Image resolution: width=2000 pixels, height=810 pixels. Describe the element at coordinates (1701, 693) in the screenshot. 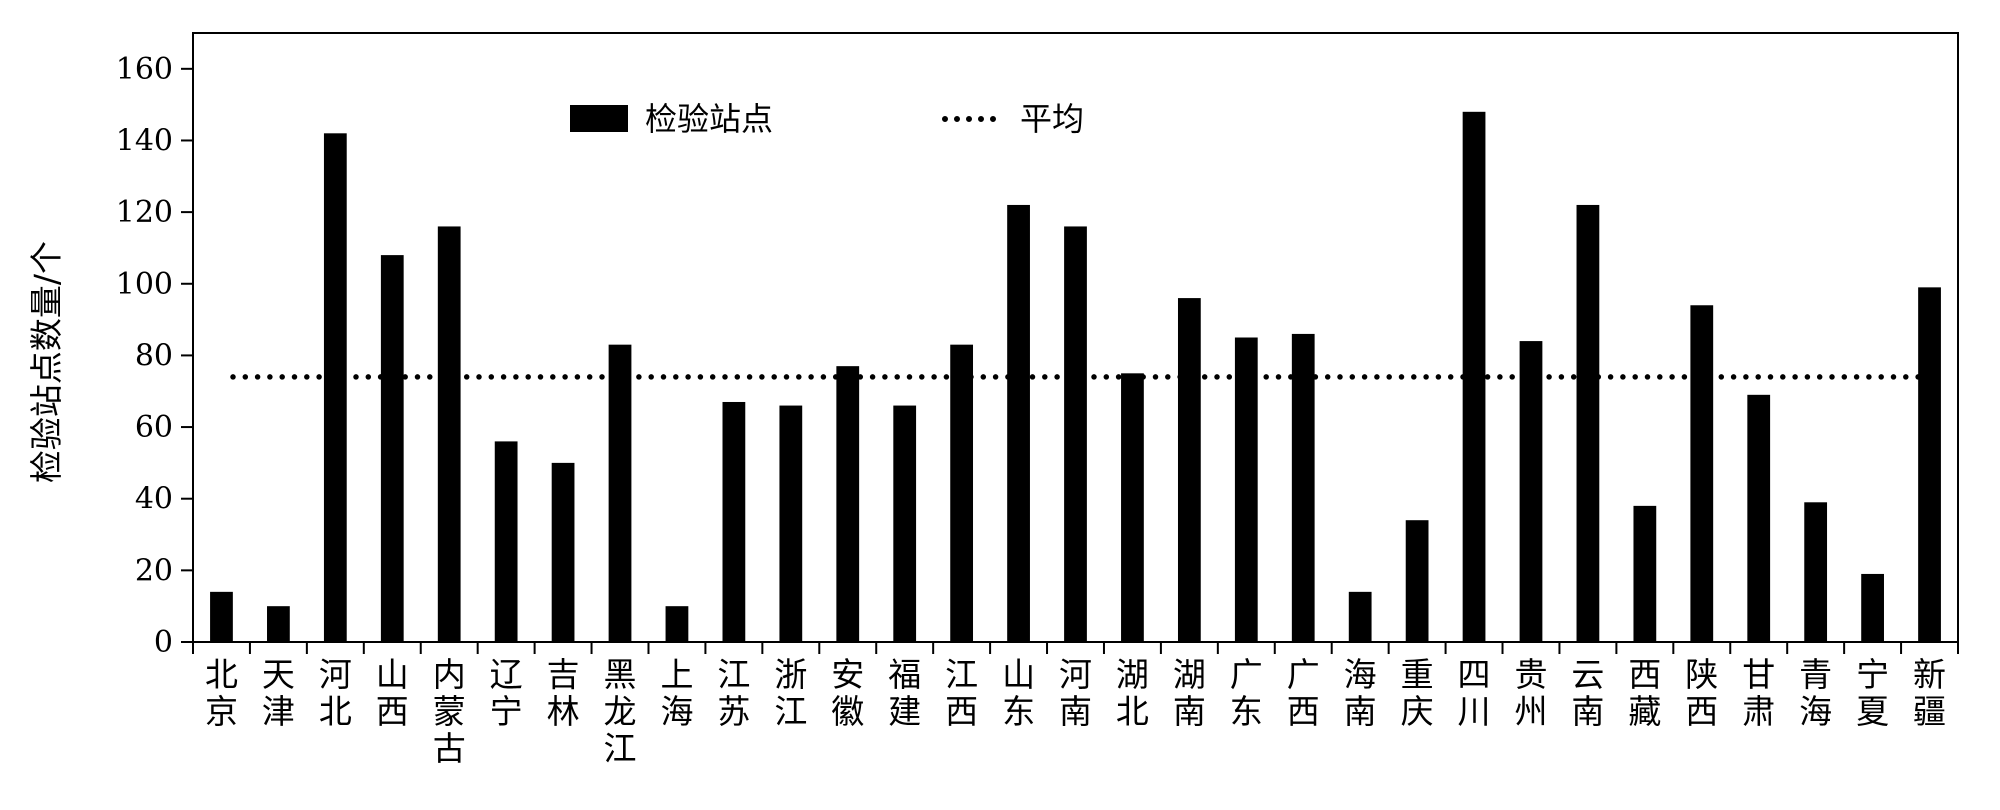

I see `x-tick-label-26: 陕西` at that location.